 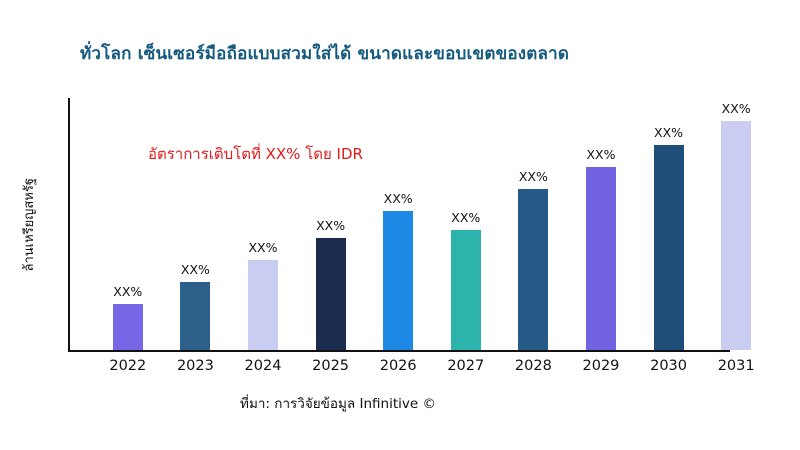 What do you see at coordinates (668, 366) in the screenshot?
I see `x-tick-2030: 2030` at bounding box center [668, 366].